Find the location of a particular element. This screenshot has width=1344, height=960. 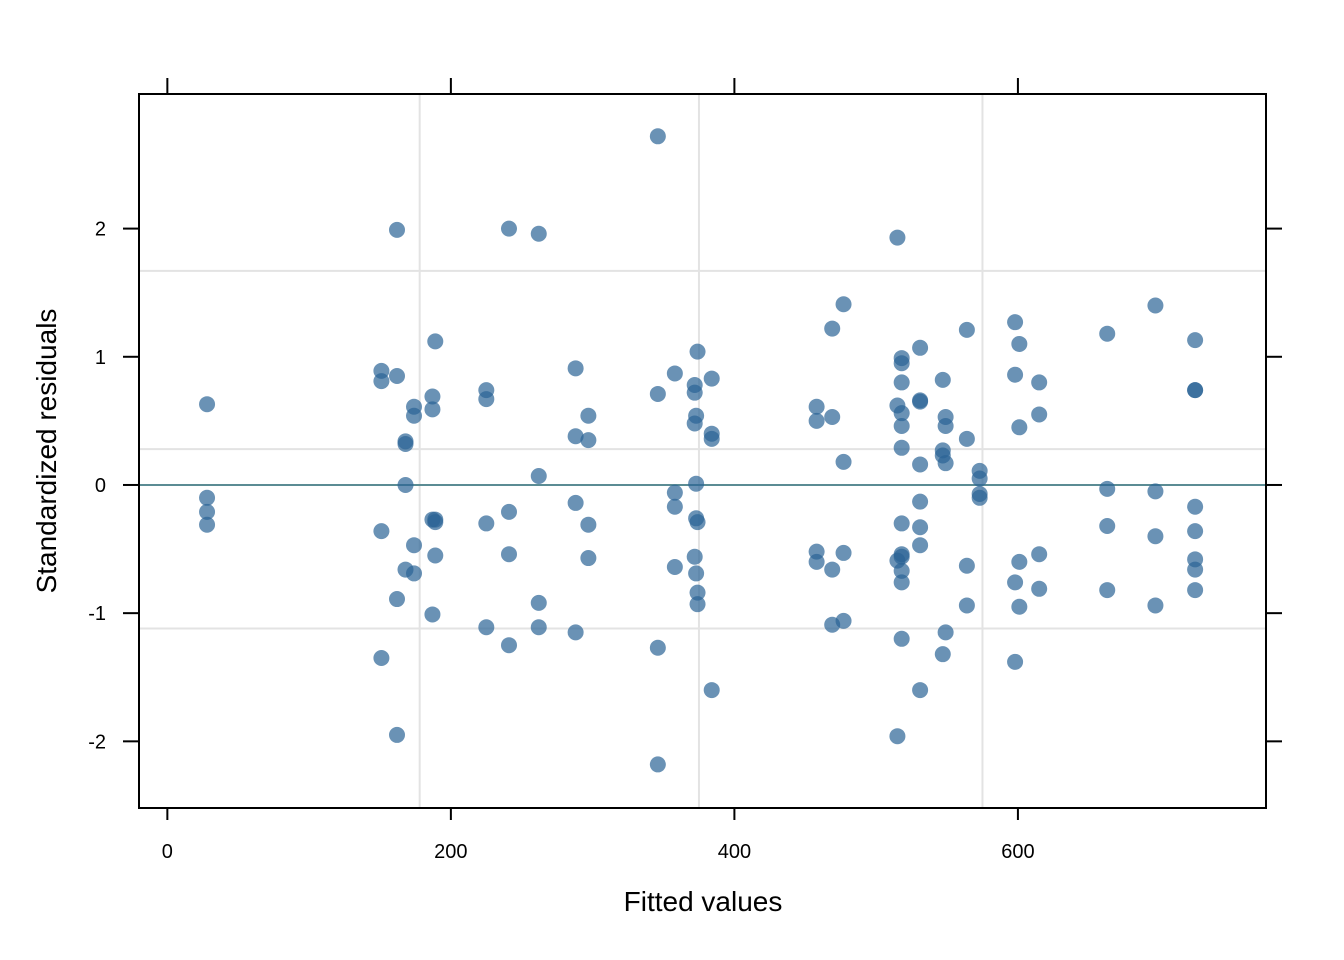

y-tick-label: 0 is located at coordinates (100, 486).